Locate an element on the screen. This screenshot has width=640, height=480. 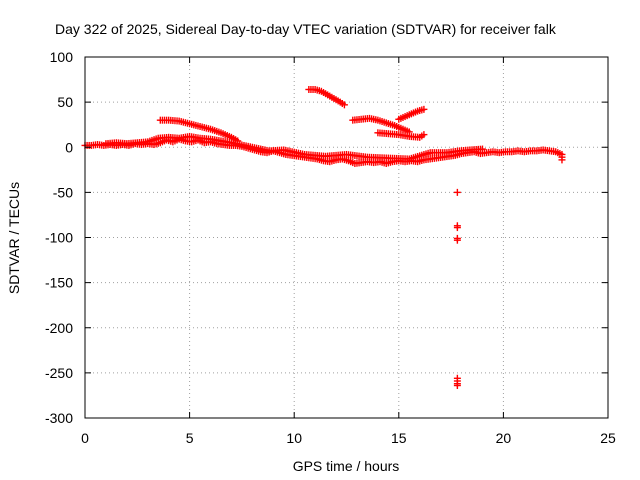
x-tick-label: 15 is located at coordinates (399, 438).